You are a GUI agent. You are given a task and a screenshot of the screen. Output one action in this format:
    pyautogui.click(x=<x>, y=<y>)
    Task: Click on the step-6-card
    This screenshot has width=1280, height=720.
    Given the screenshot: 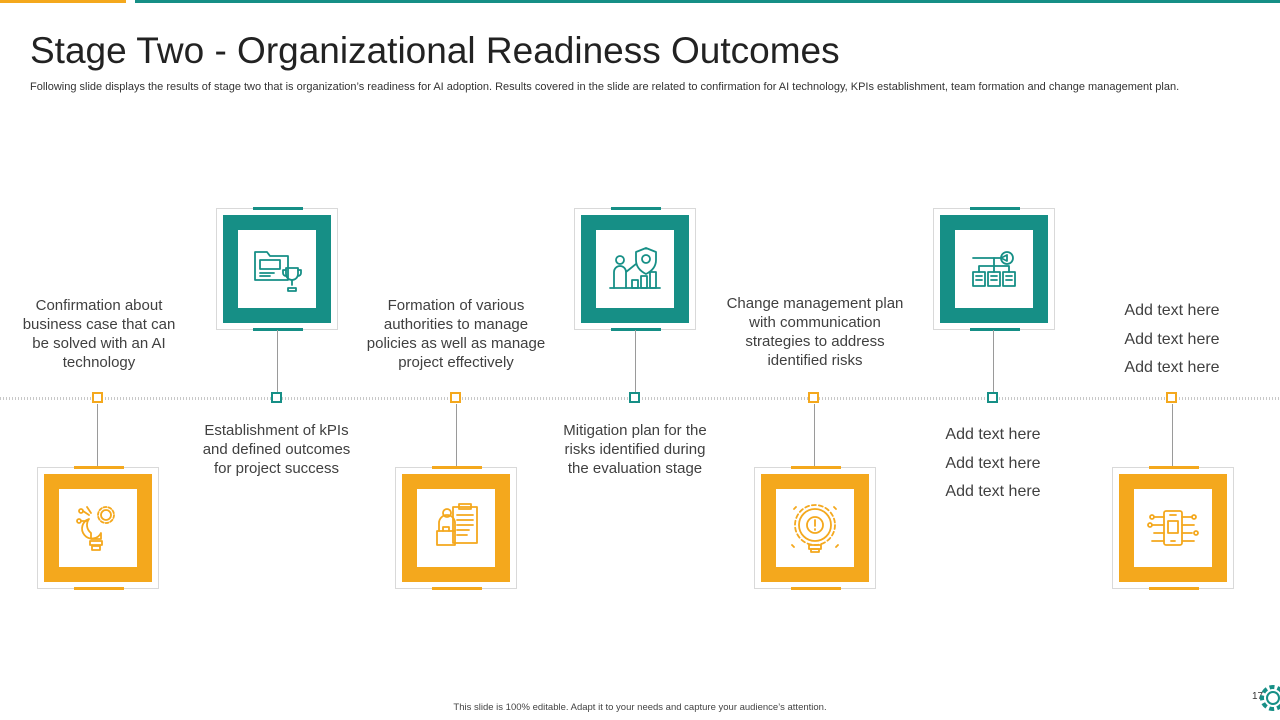 What is the action you would take?
    pyautogui.click(x=994, y=269)
    